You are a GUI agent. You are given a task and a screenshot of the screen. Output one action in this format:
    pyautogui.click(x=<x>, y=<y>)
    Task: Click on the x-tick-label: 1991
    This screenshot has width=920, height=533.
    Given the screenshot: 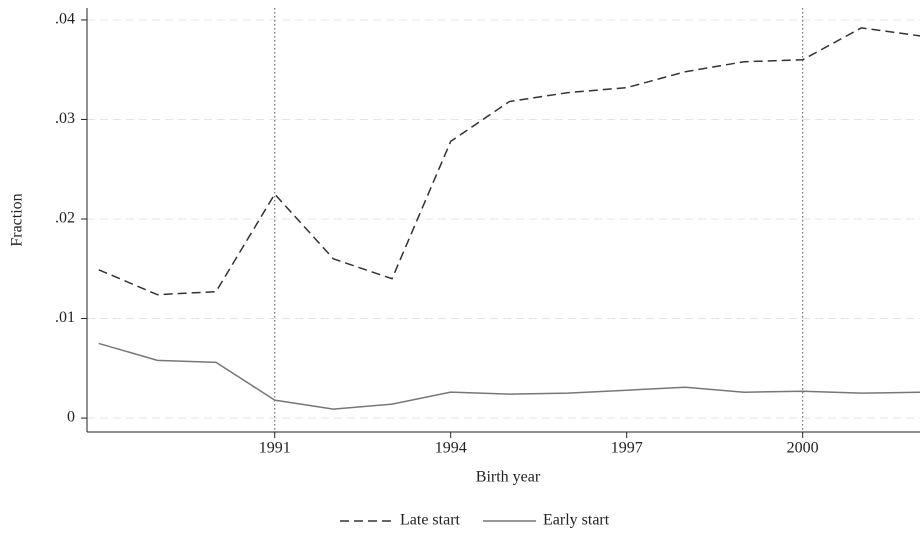 What is the action you would take?
    pyautogui.click(x=275, y=448)
    